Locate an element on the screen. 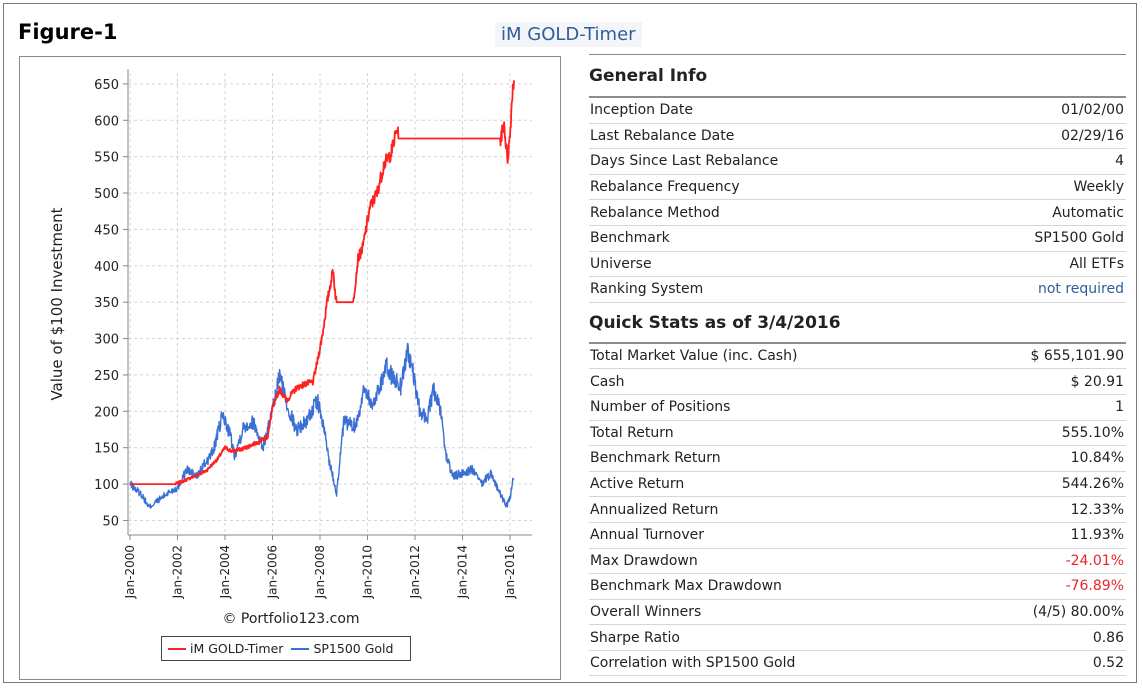 The image size is (1143, 688). gold-series-line is located at coordinates (322, 425).